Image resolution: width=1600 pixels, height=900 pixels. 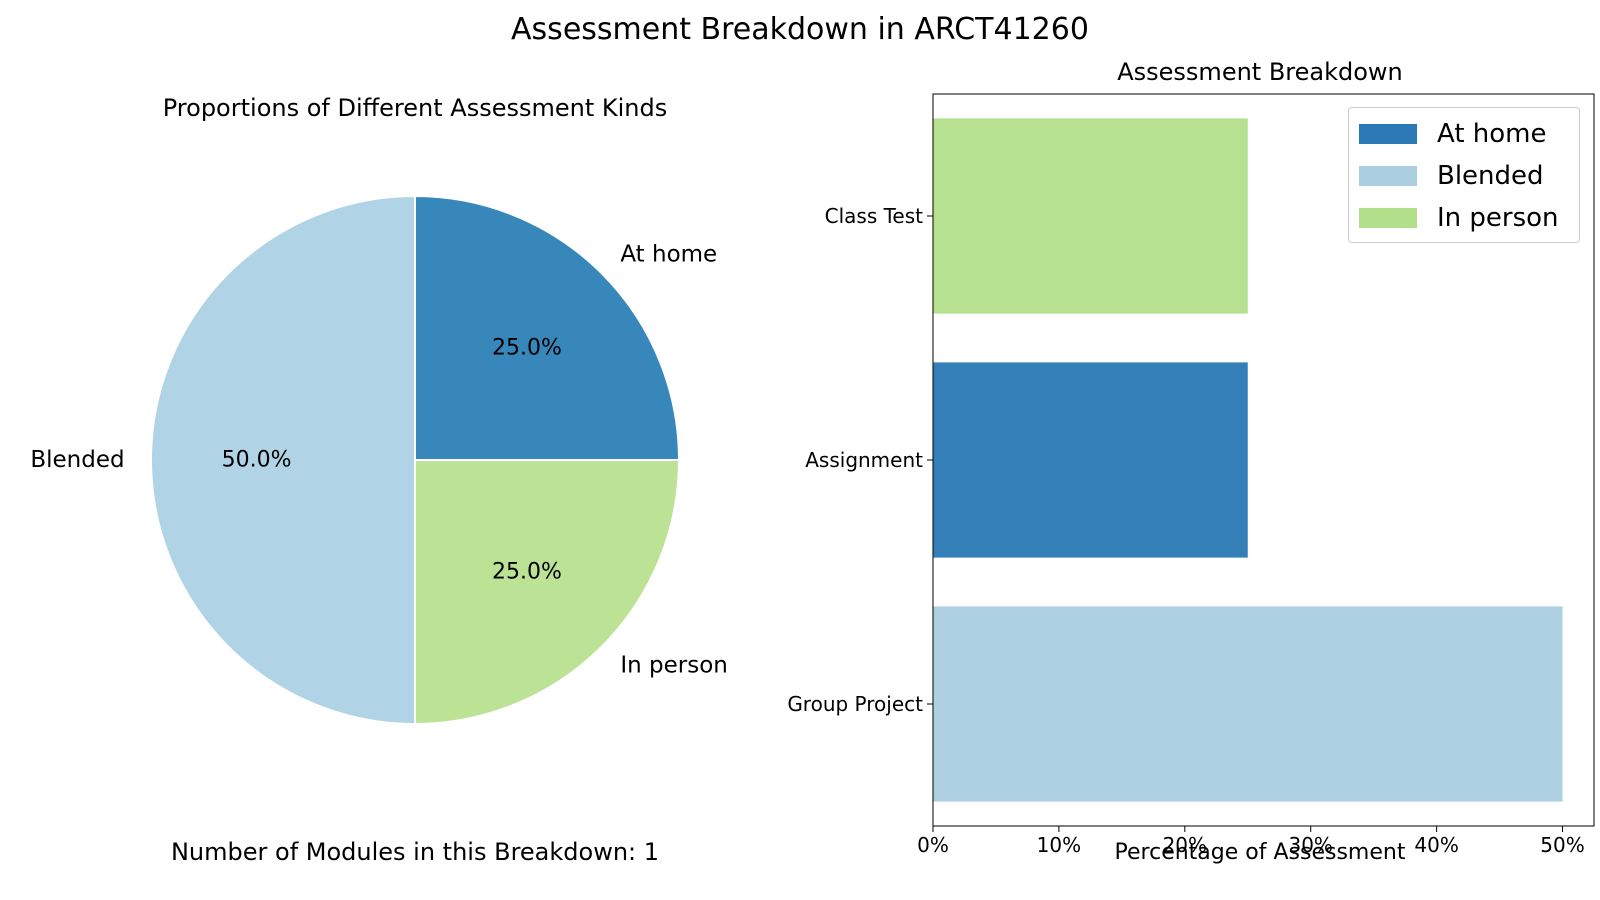 I want to click on pie-slice-at-home, so click(x=547, y=328).